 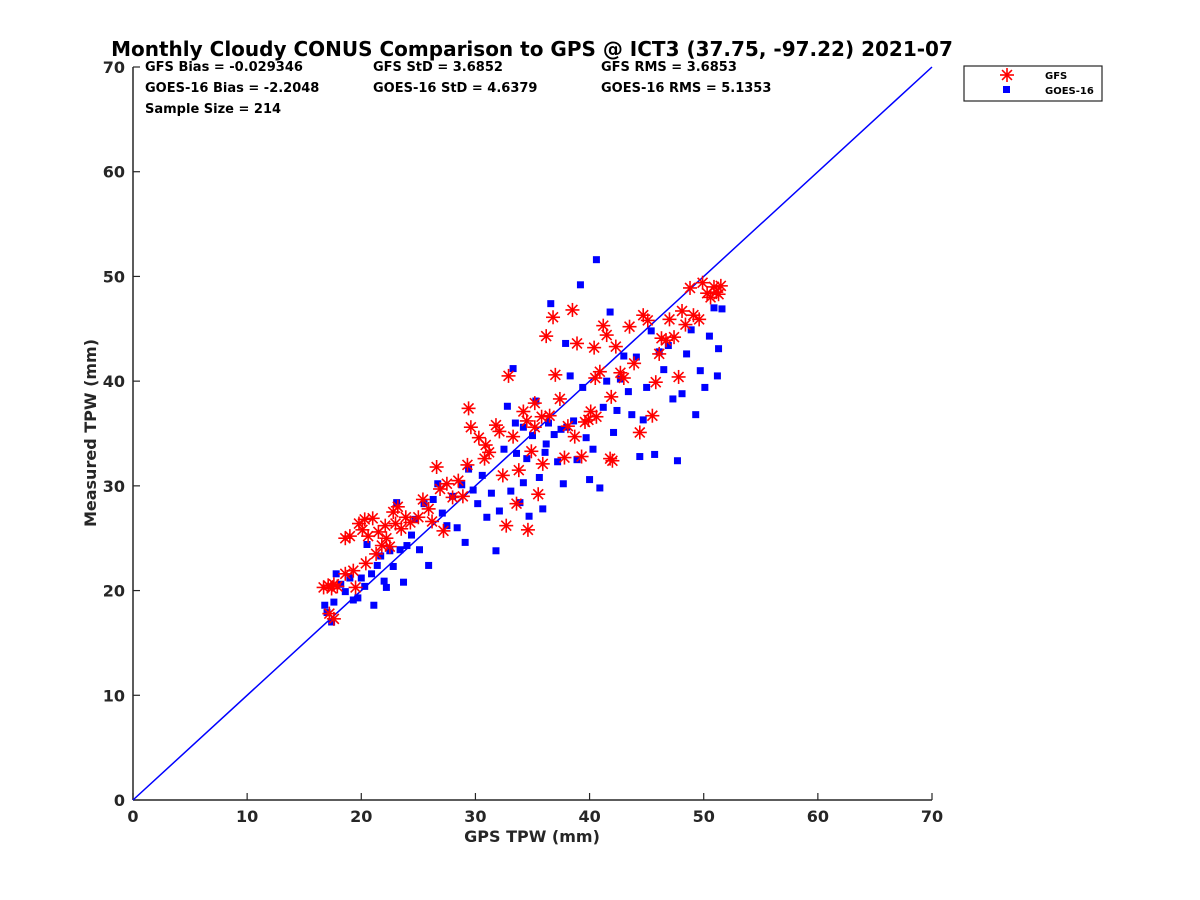 I want to click on legend-gfs-label: GFS, so click(x=1056, y=76).